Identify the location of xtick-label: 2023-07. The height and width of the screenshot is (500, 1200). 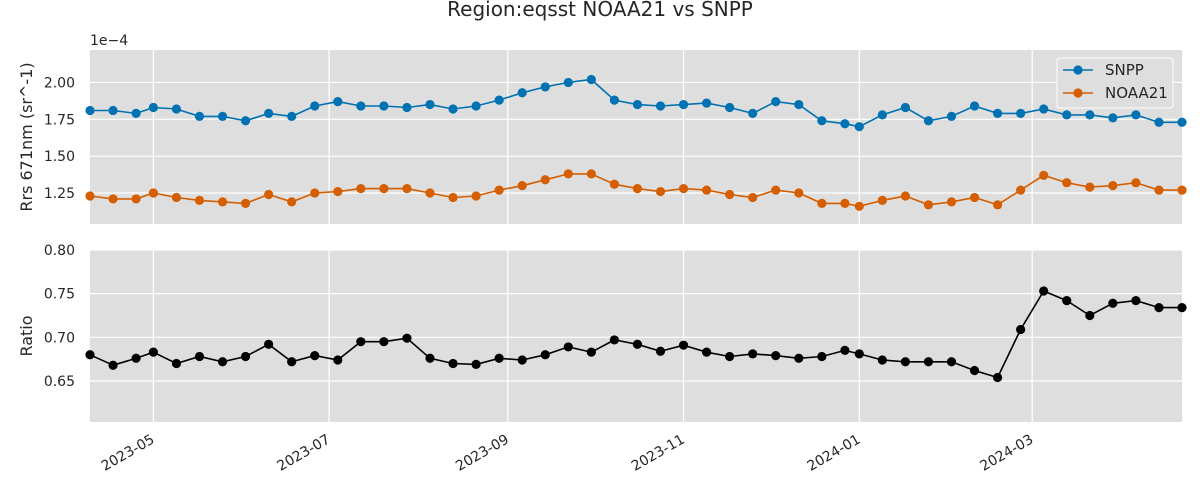
(303, 453).